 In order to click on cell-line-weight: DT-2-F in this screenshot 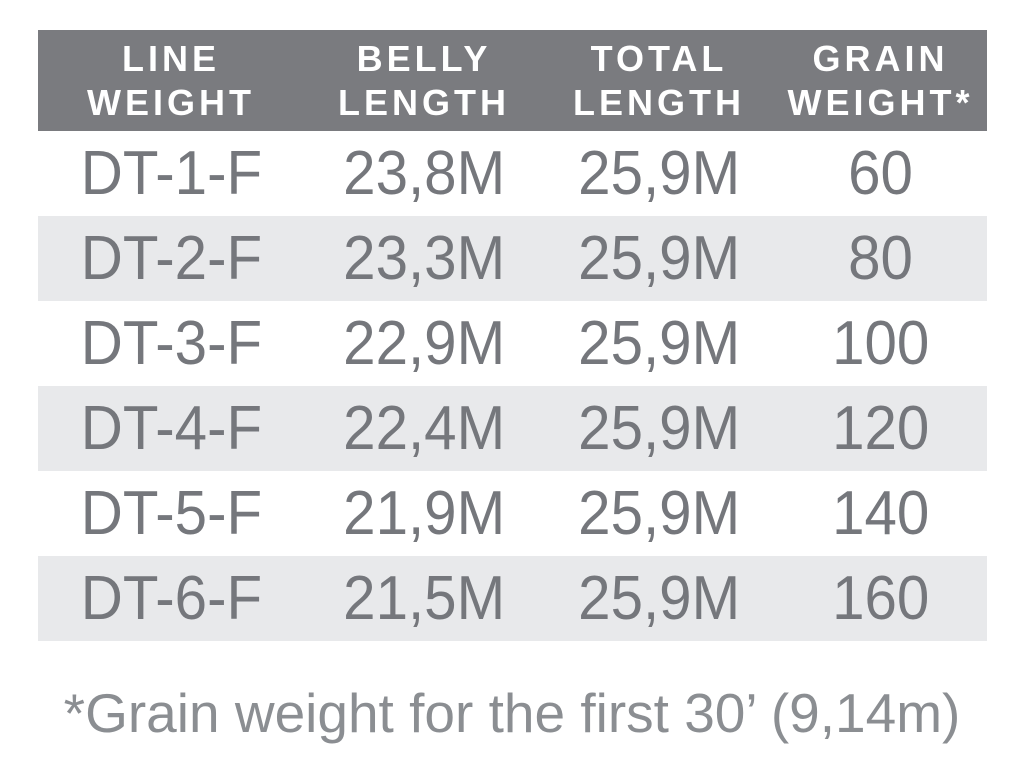, I will do `click(171, 258)`.